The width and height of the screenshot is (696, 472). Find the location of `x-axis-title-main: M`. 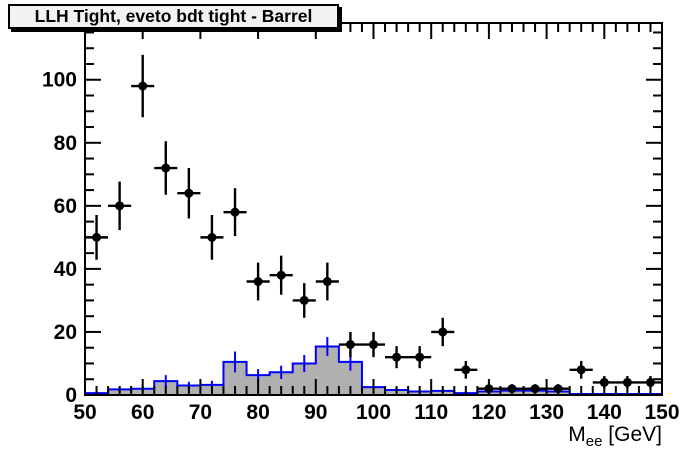

x-axis-title-main: M is located at coordinates (577, 434).